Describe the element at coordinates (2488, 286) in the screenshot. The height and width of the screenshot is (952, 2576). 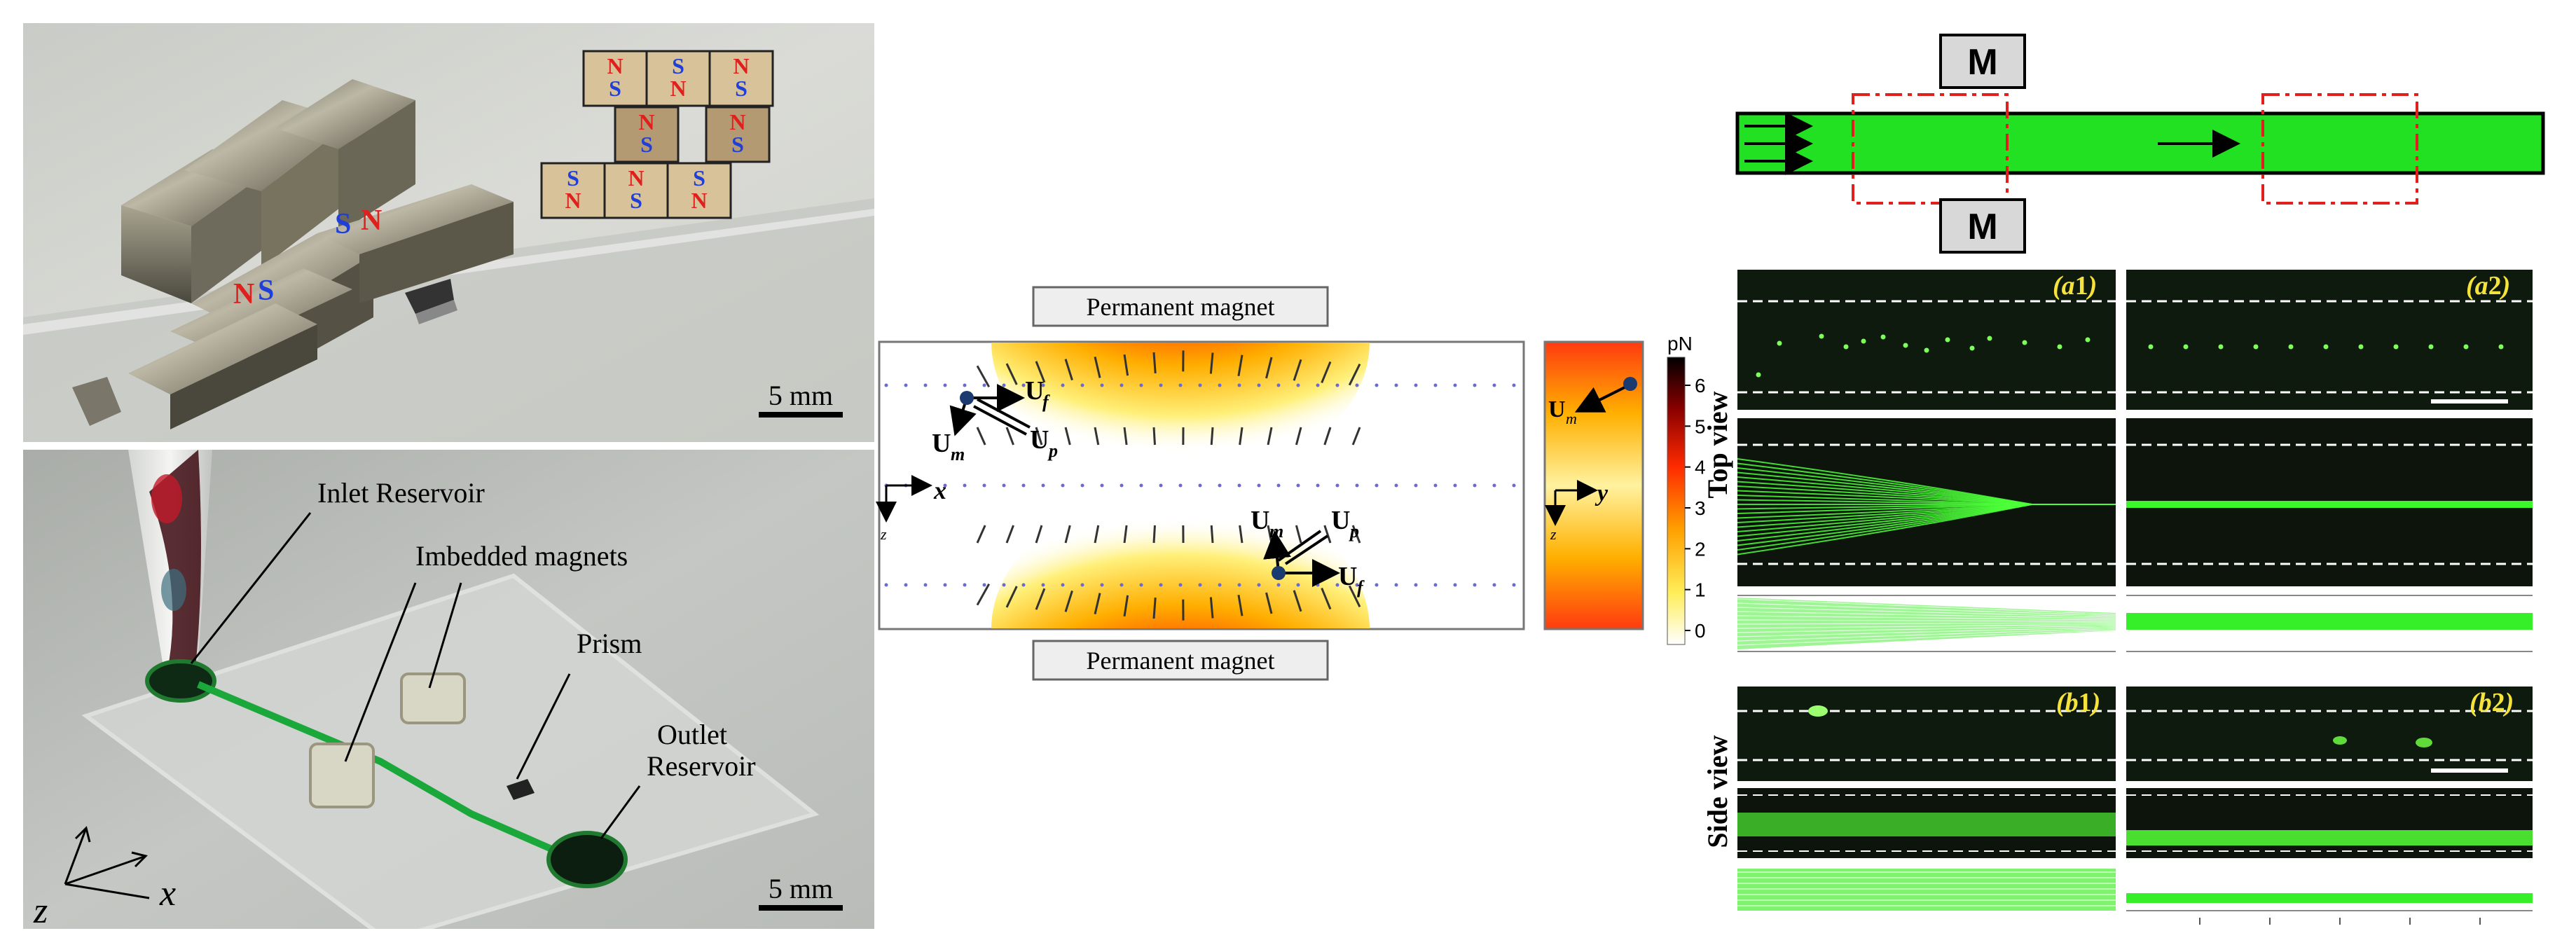
I see `label-a2: (a2)` at that location.